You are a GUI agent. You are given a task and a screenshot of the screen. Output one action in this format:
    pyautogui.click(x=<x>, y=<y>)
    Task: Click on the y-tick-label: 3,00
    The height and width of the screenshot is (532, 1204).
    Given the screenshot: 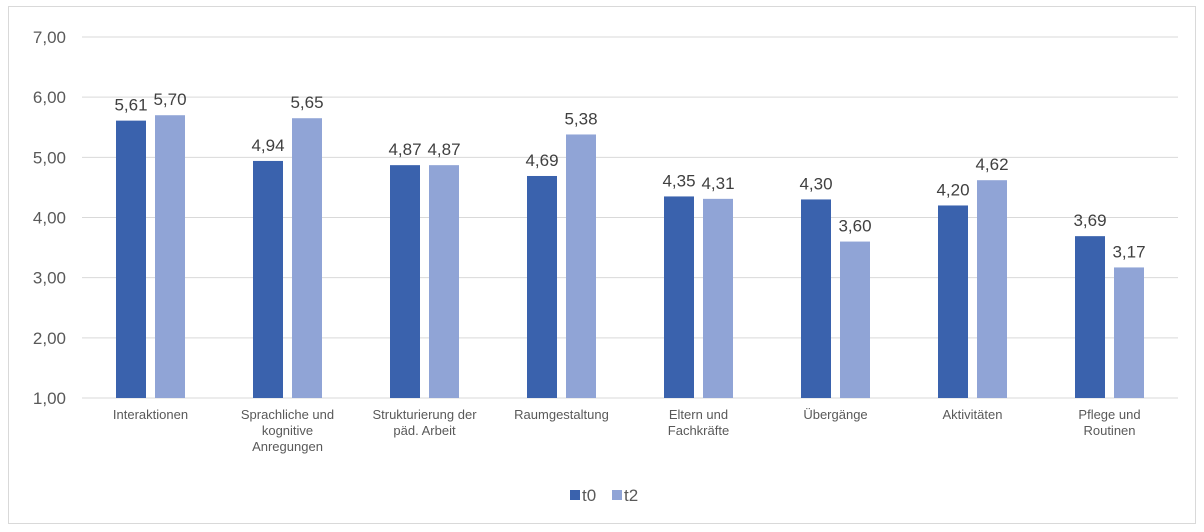 What is the action you would take?
    pyautogui.click(x=49, y=278)
    